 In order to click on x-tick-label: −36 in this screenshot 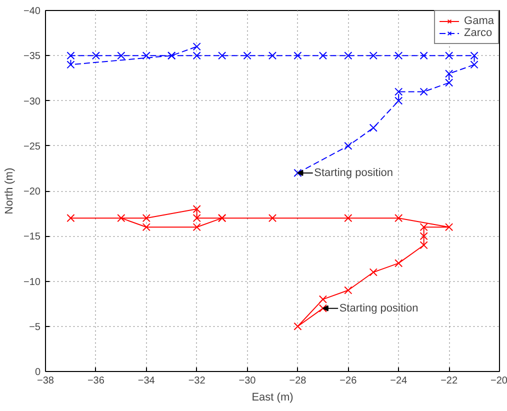, I will do `click(96, 381)`.